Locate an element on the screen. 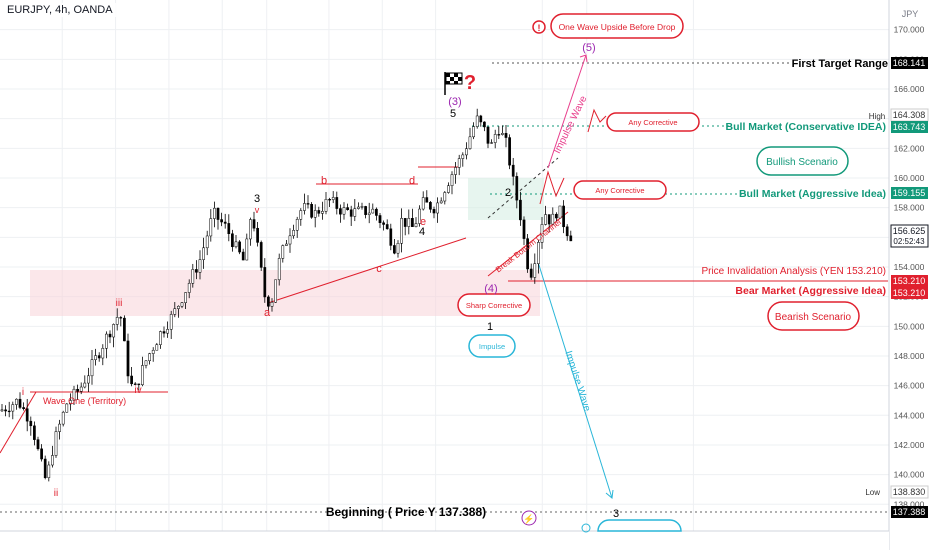 The image size is (932, 555). badge-target-value: 168.141 is located at coordinates (909, 63).